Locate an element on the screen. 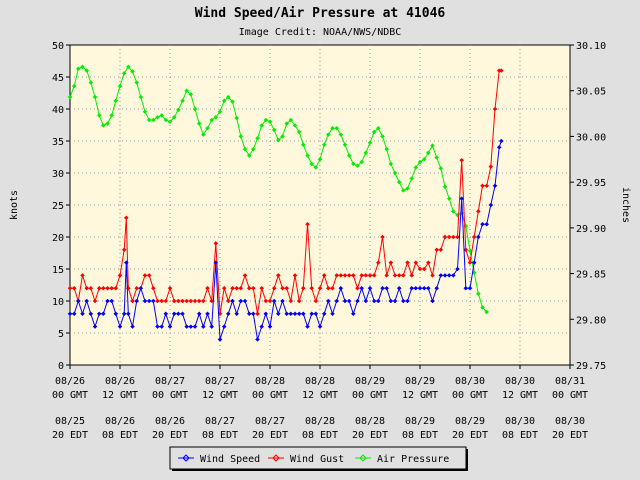 Image resolution: width=640 pixels, height=480 pixels. chart-subtitle: Image Credit: NOAA/NWS/NDBC is located at coordinates (320, 32).